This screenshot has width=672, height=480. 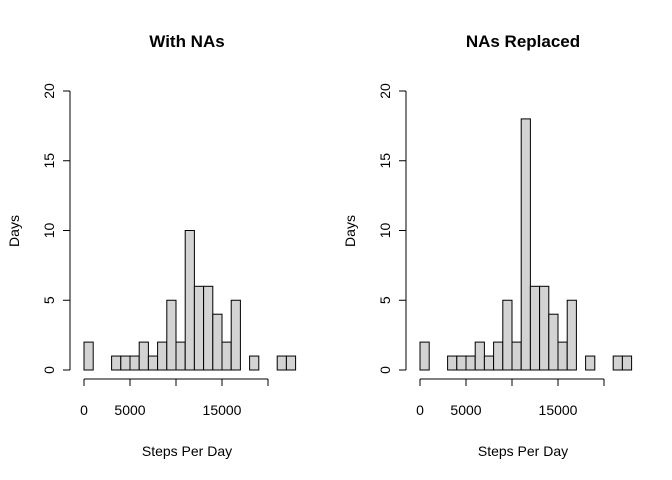 I want to click on chart-title: With NAs, so click(x=186, y=41).